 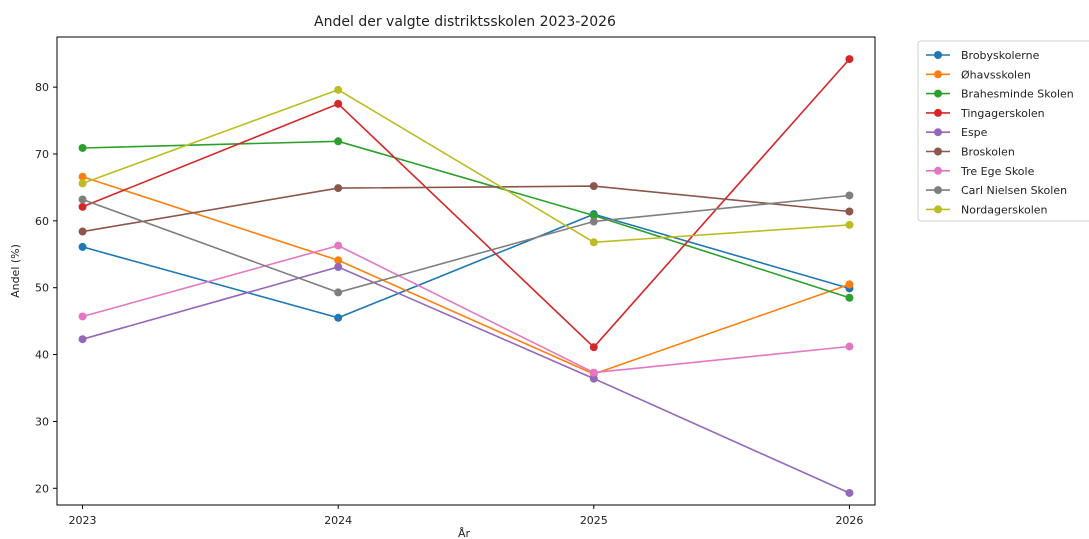 What do you see at coordinates (42, 154) in the screenshot?
I see `y-tick-label: 70` at bounding box center [42, 154].